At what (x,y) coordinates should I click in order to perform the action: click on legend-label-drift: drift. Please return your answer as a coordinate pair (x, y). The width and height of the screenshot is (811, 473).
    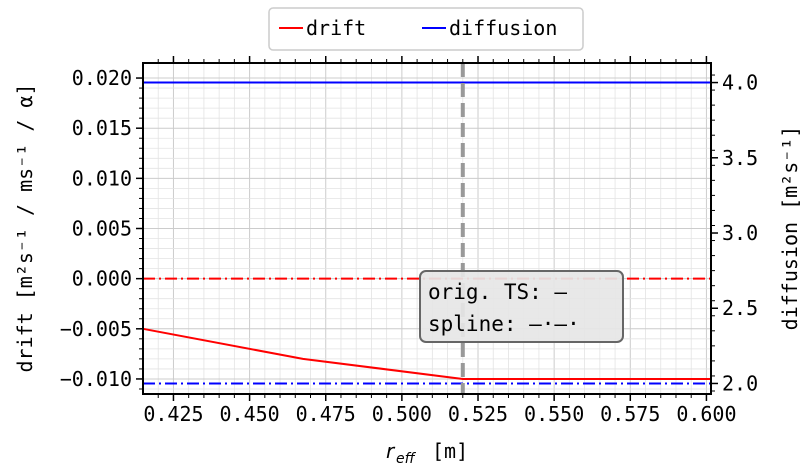
    Looking at the image, I should click on (336, 28).